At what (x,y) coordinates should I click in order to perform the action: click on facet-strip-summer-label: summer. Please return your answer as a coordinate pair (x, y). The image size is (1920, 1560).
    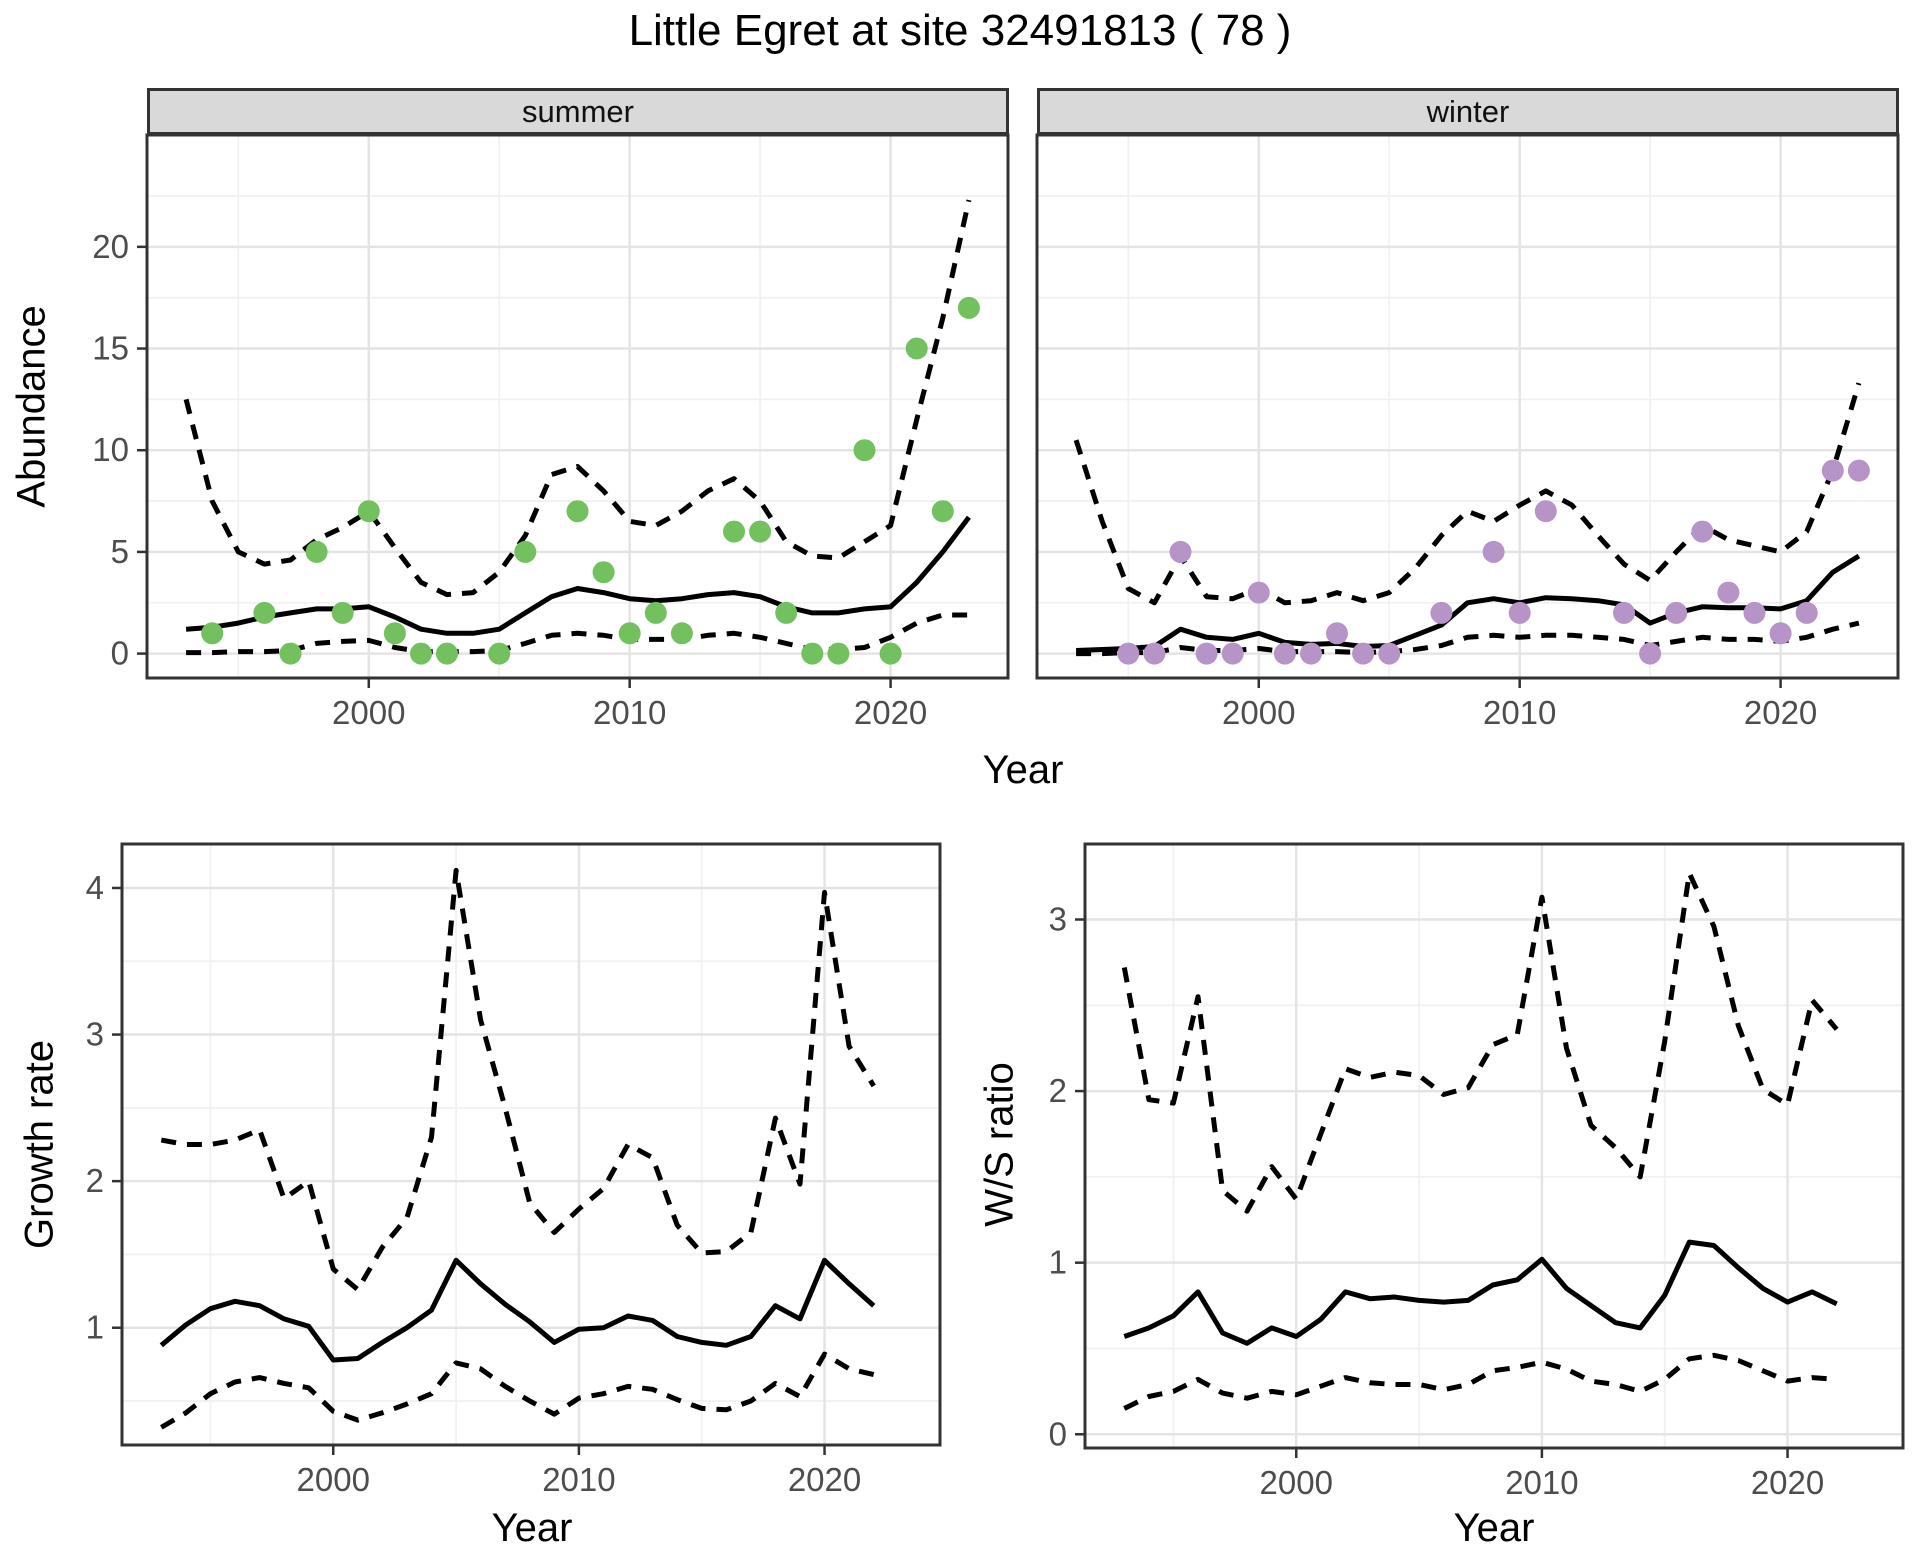
    Looking at the image, I should click on (578, 111).